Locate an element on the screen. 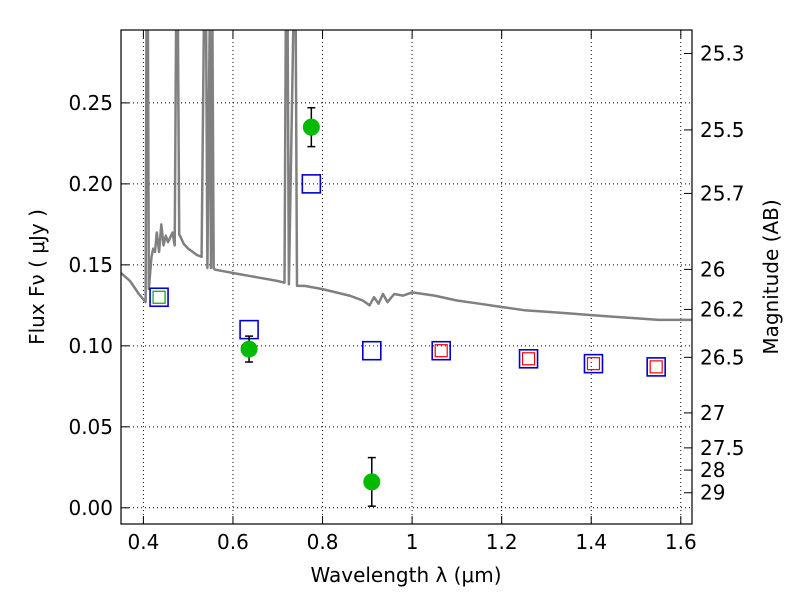 This screenshot has width=800, height=600. x-tick-label: 0.8 is located at coordinates (323, 542).